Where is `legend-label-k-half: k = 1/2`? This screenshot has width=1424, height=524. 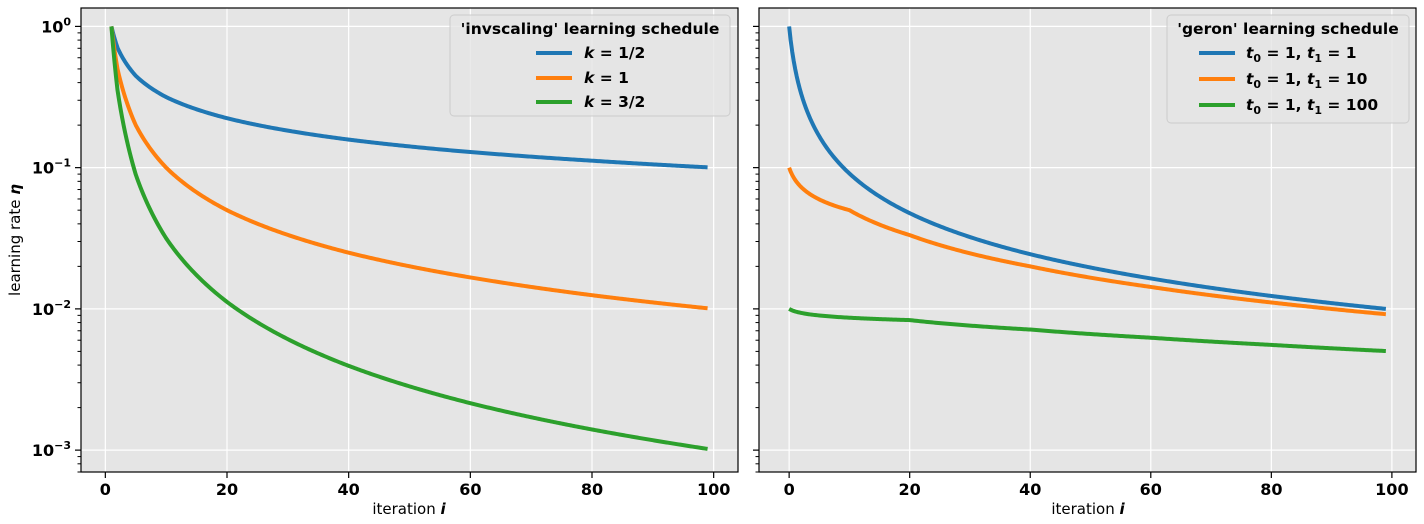 legend-label-k-half: k = 1/2 is located at coordinates (614, 53).